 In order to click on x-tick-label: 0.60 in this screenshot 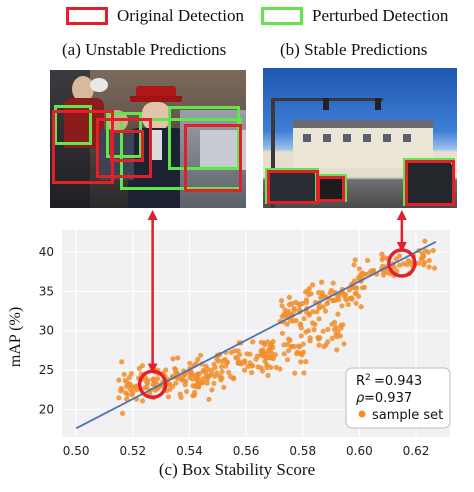, I will do `click(359, 451)`.